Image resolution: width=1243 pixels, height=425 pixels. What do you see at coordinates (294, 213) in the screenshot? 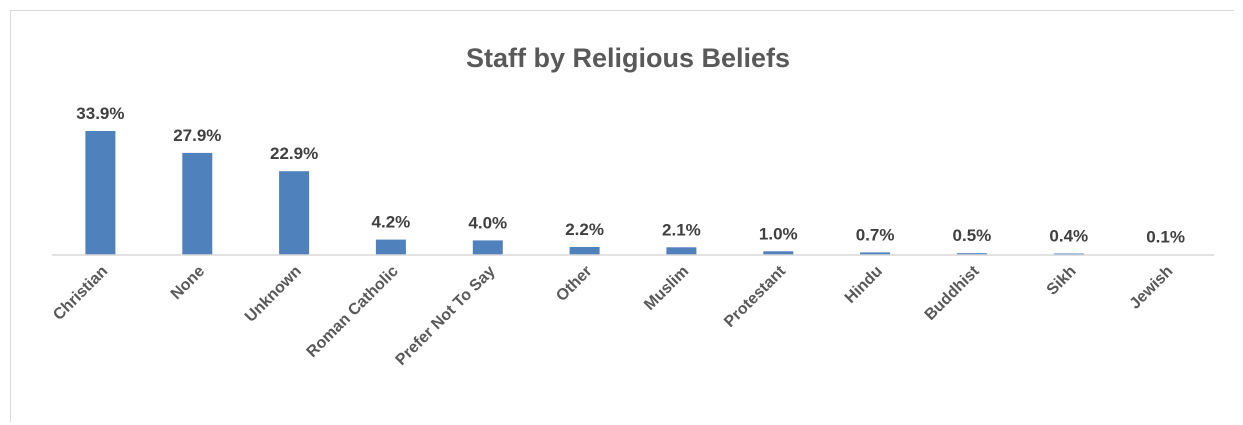
I see `bar-unknown` at bounding box center [294, 213].